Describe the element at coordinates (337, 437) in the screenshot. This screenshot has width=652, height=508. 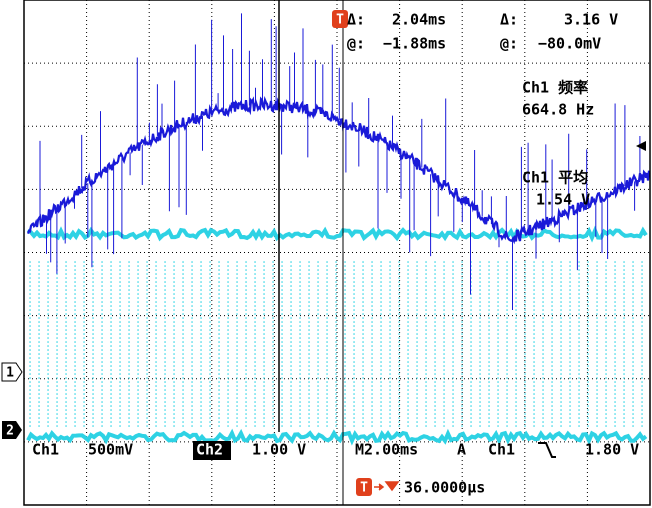
I see `ch2-low` at that location.